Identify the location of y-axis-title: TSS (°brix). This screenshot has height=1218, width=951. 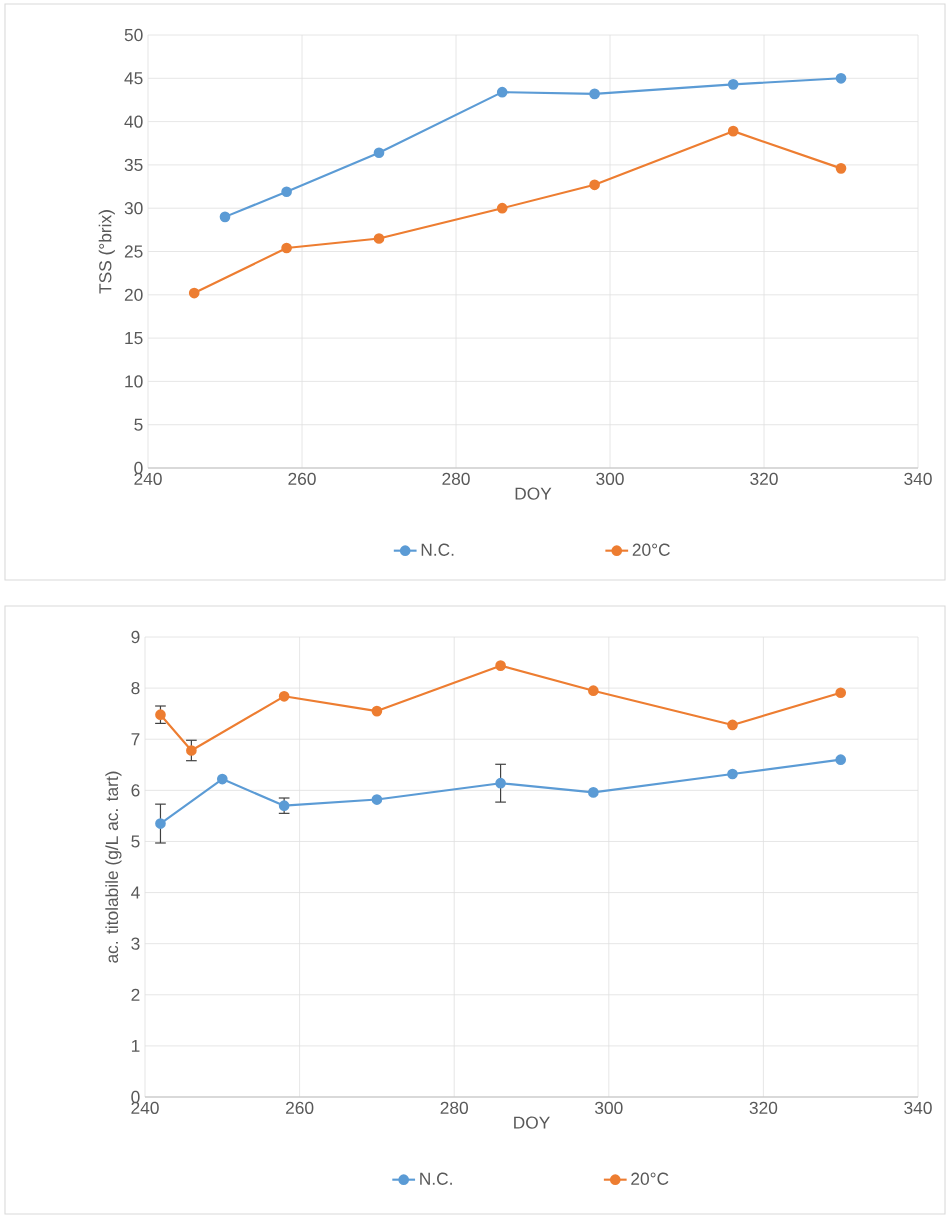
(106, 252).